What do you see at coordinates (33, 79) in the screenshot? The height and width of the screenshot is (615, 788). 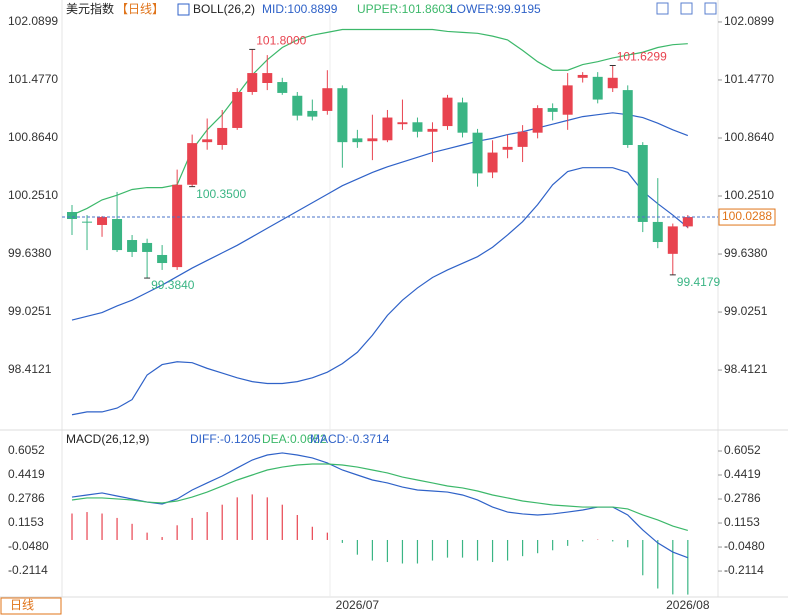 I see `y-tick-label-left: 101.4770` at bounding box center [33, 79].